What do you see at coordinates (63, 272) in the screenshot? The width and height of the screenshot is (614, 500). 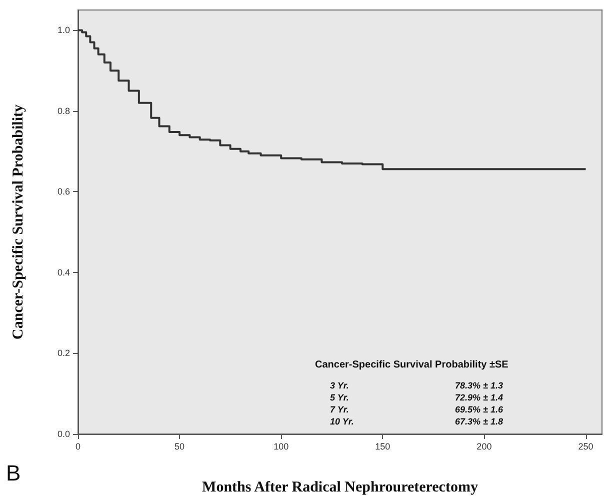 I see `y-tick-label: 0.4` at bounding box center [63, 272].